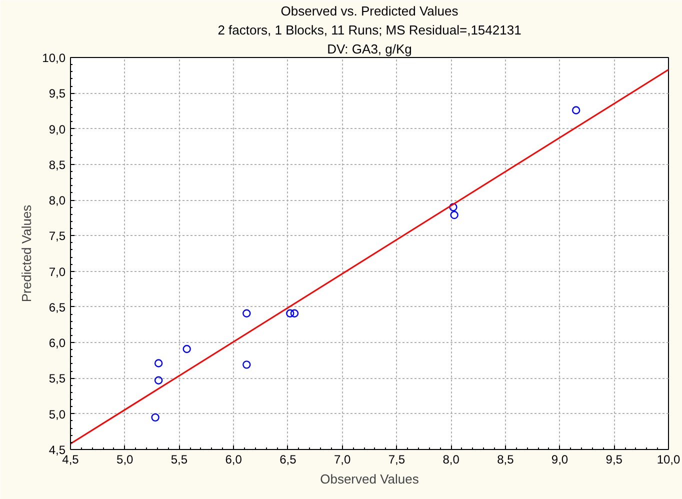 The height and width of the screenshot is (499, 682). Describe the element at coordinates (370, 30) in the screenshot. I see `chart-subtitle: 2 factors, 1 Blocks, 11 Runs; MS Residual=,1542131` at that location.